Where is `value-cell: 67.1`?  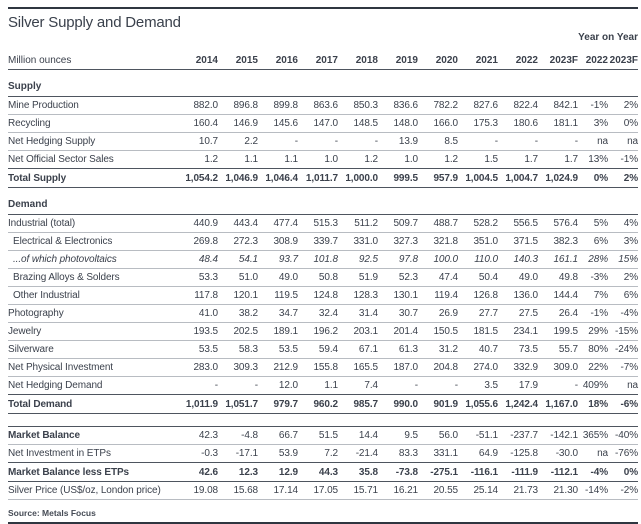
value-cell: 67.1 is located at coordinates (368, 349).